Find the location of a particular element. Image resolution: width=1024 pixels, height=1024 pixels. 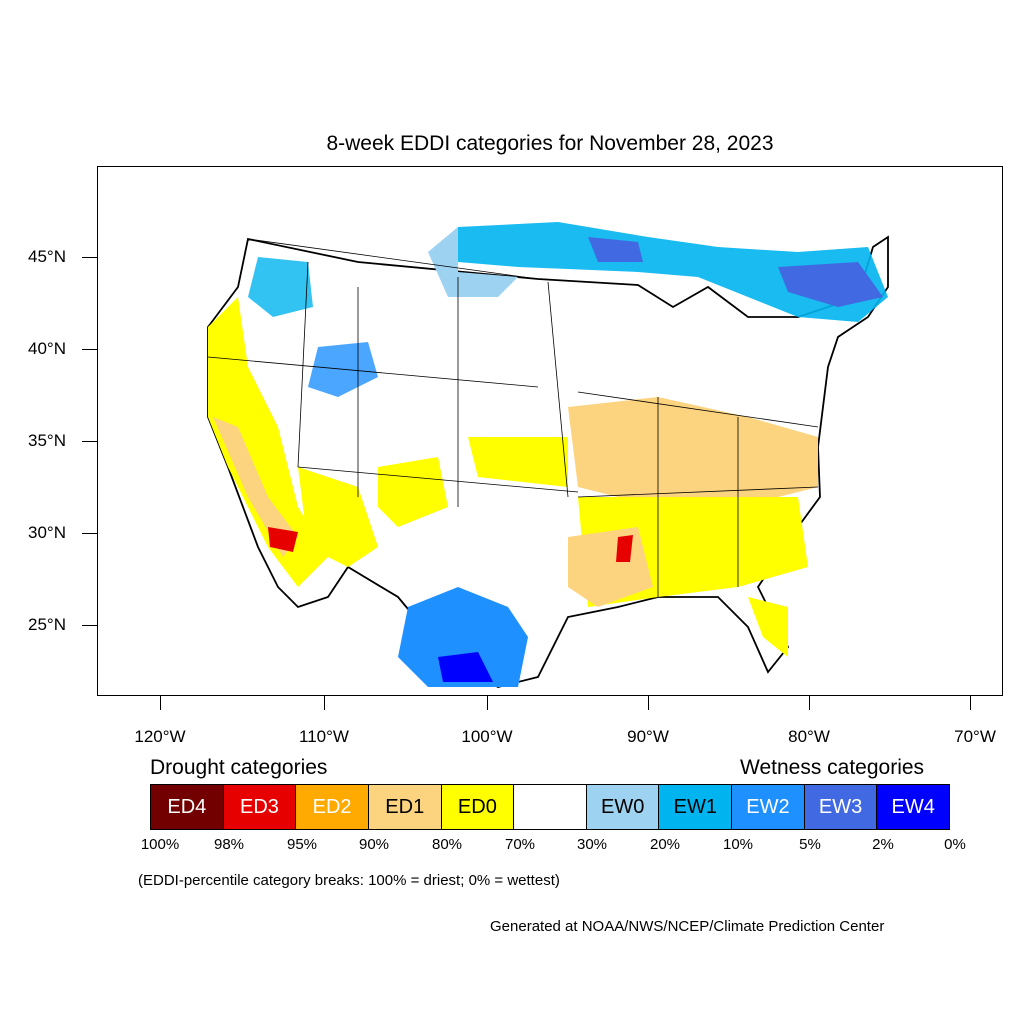

wet-region-north is located at coordinates (673, 272).